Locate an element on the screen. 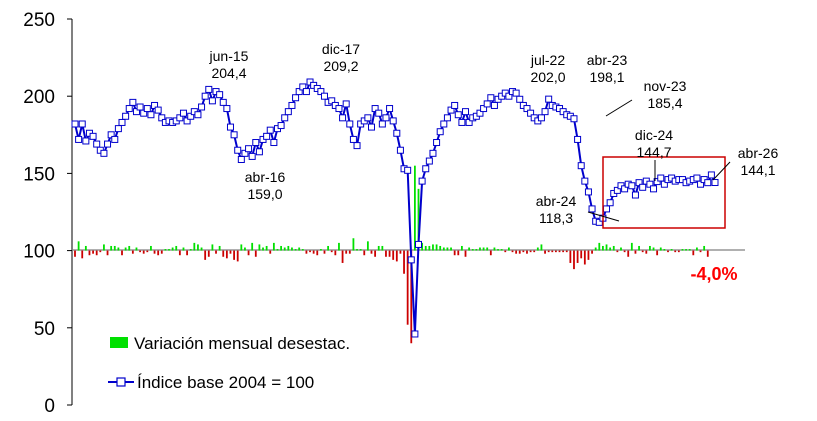 The height and width of the screenshot is (421, 817). legend-line-marker is located at coordinates (121, 382).